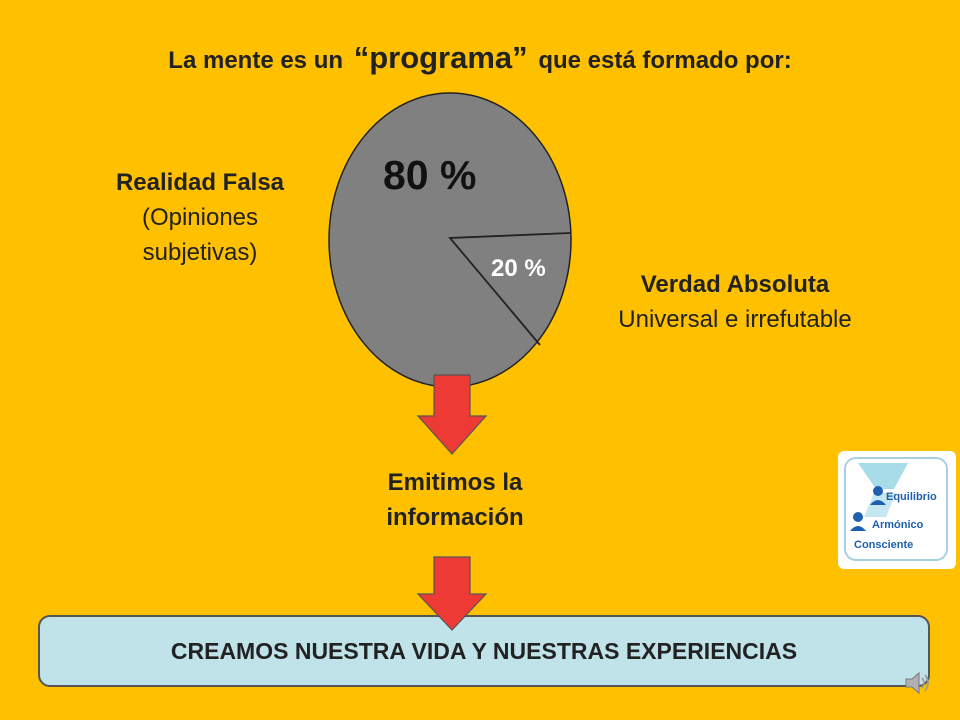 This screenshot has width=960, height=720. Describe the element at coordinates (455, 517) in the screenshot. I see `emit-info-line2: información` at that location.